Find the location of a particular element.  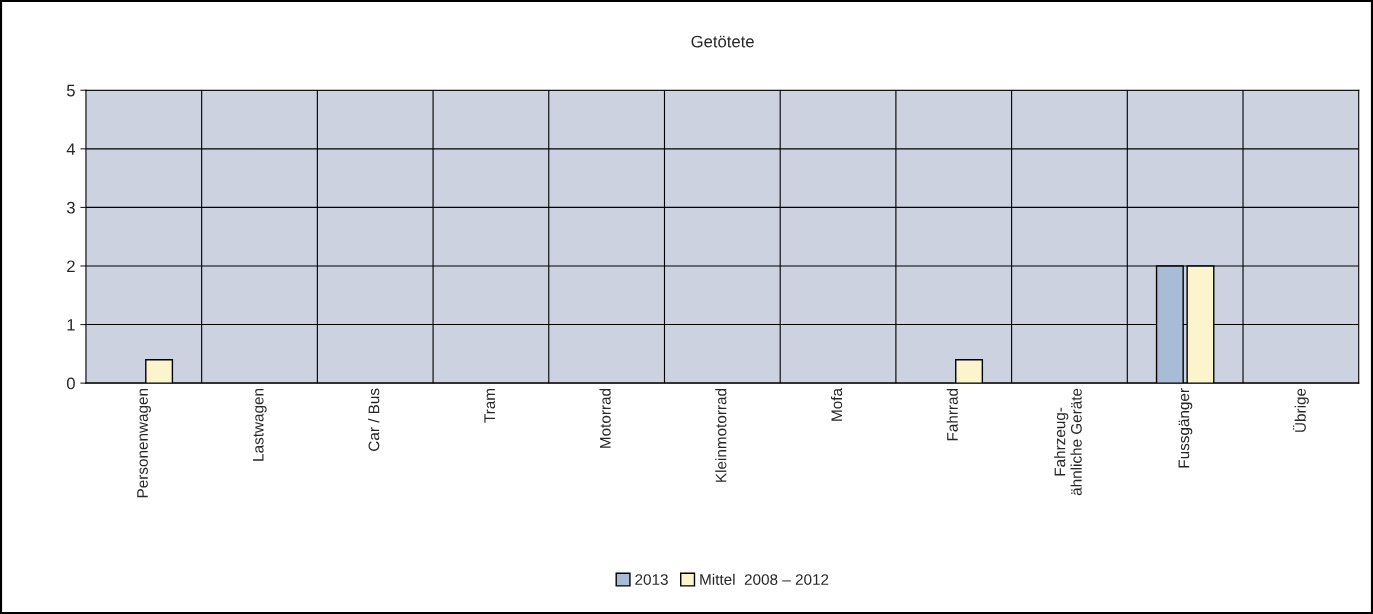

x-tick-label: Motorrad is located at coordinates (605, 418).